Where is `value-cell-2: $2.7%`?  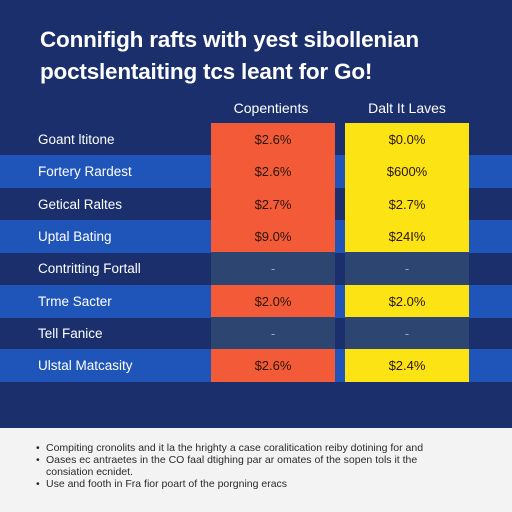
value-cell-2: $2.7% is located at coordinates (407, 204).